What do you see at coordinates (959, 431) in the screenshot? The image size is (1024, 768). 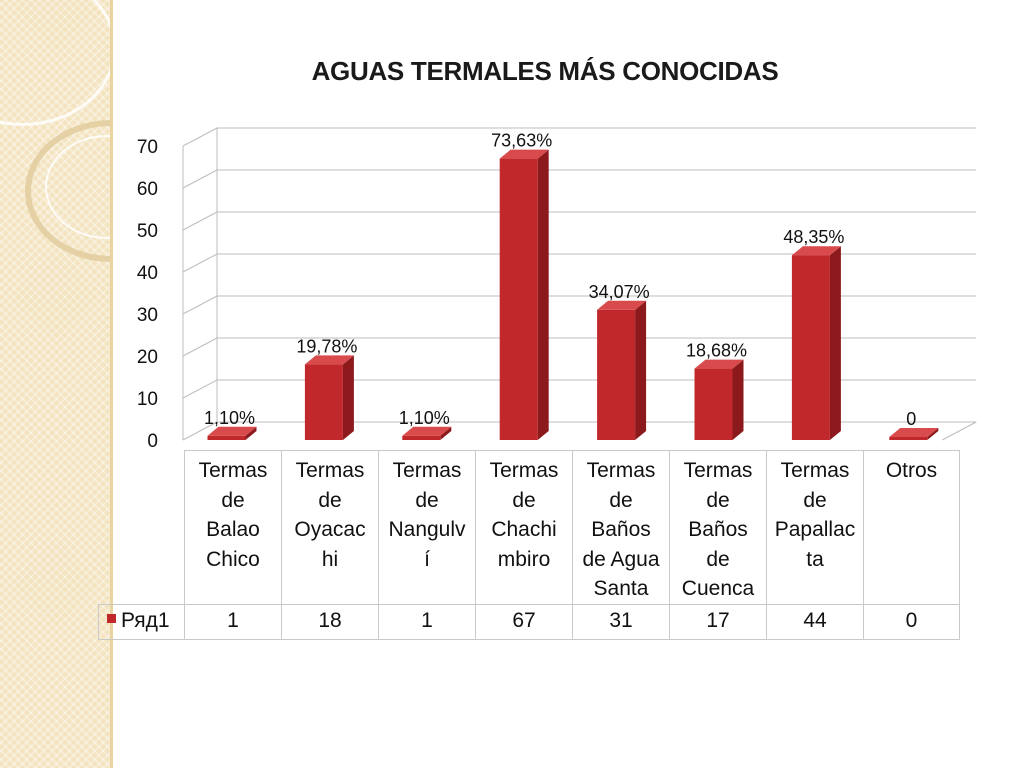 I see `floor-edge` at bounding box center [959, 431].